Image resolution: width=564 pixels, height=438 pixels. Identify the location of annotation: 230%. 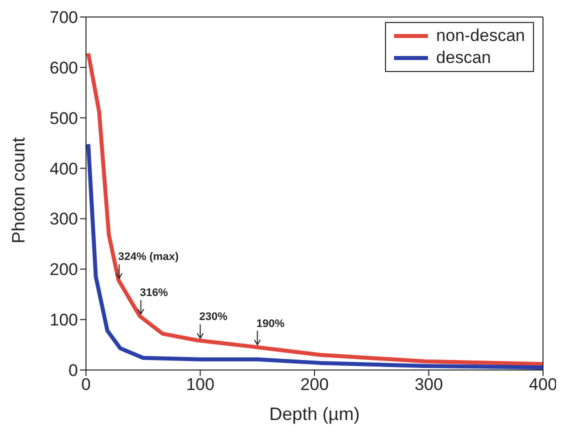
(213, 317).